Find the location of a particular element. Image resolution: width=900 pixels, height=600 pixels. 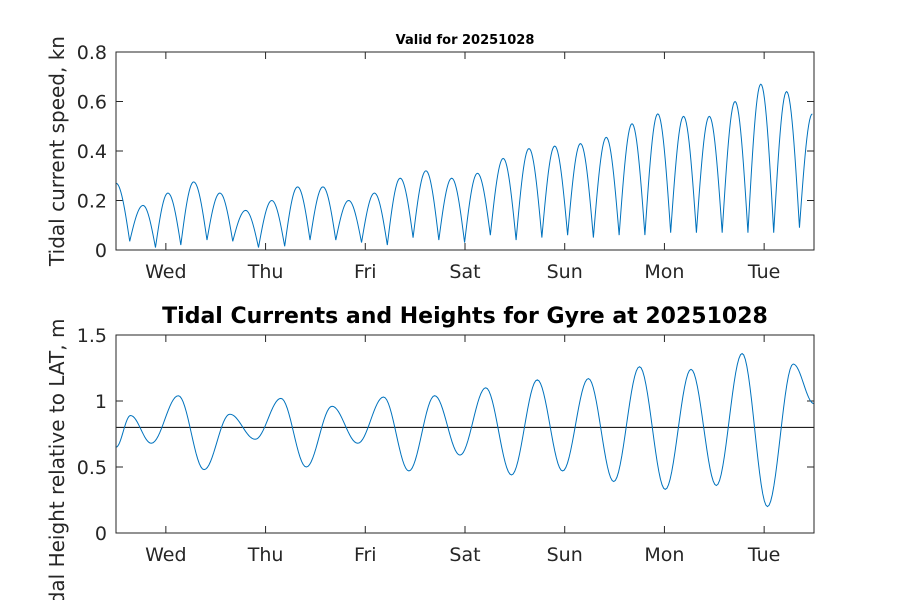

y-tick-label: 0.2 is located at coordinates (92, 202).